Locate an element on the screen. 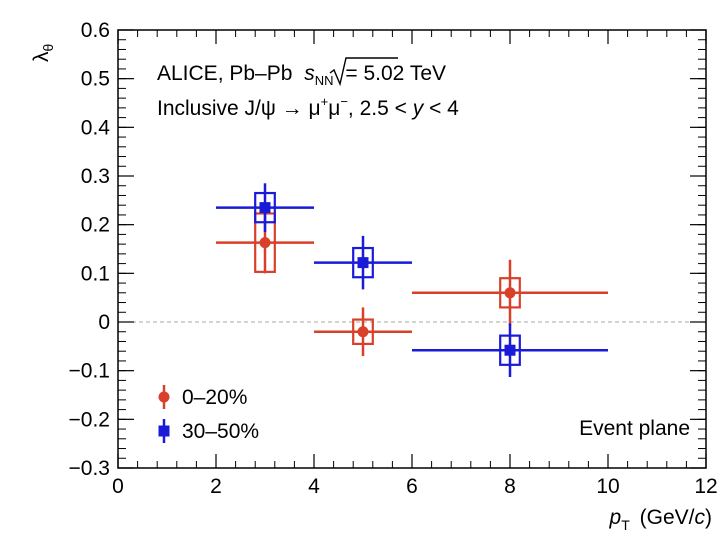 The image size is (728, 550). annotation-line-2: Inclusive J/ψ → μ+μ−, 2.5 < y < 4 is located at coordinates (308, 107).